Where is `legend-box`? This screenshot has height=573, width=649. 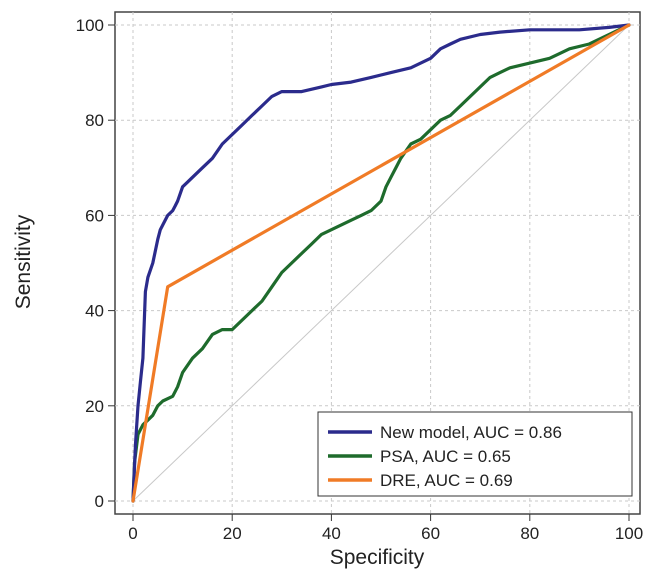
legend-box is located at coordinates (475, 454).